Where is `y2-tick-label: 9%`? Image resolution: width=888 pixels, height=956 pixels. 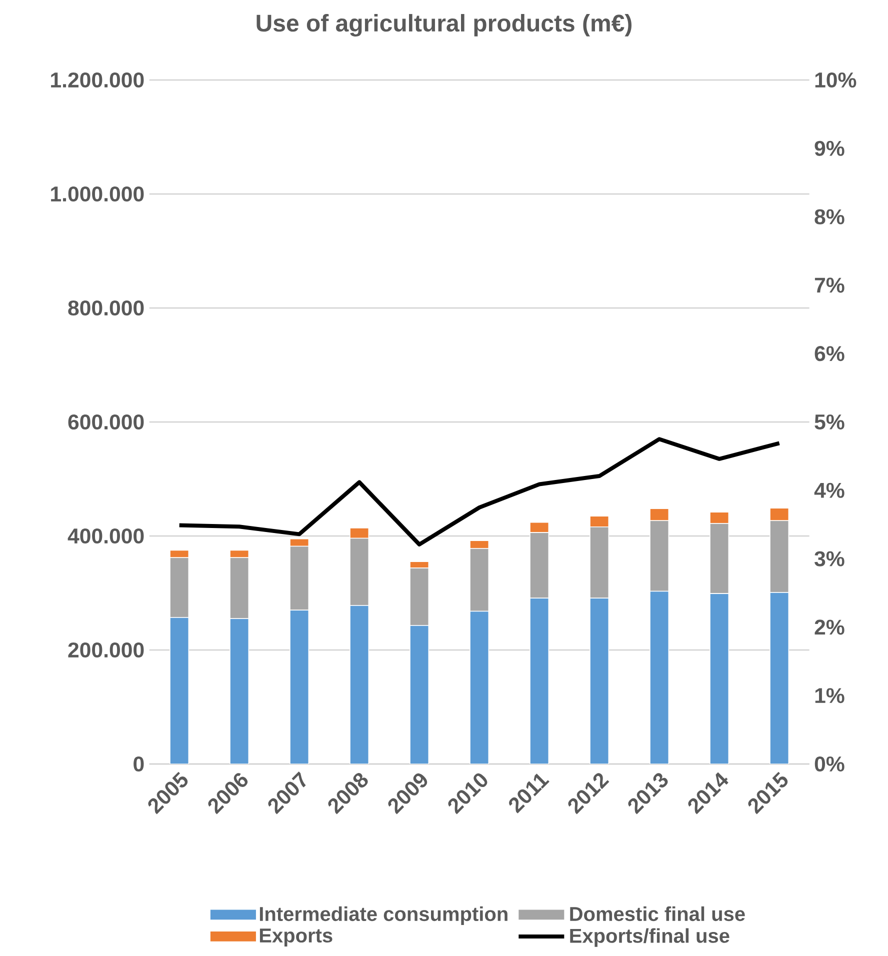
y2-tick-label: 9% is located at coordinates (829, 148).